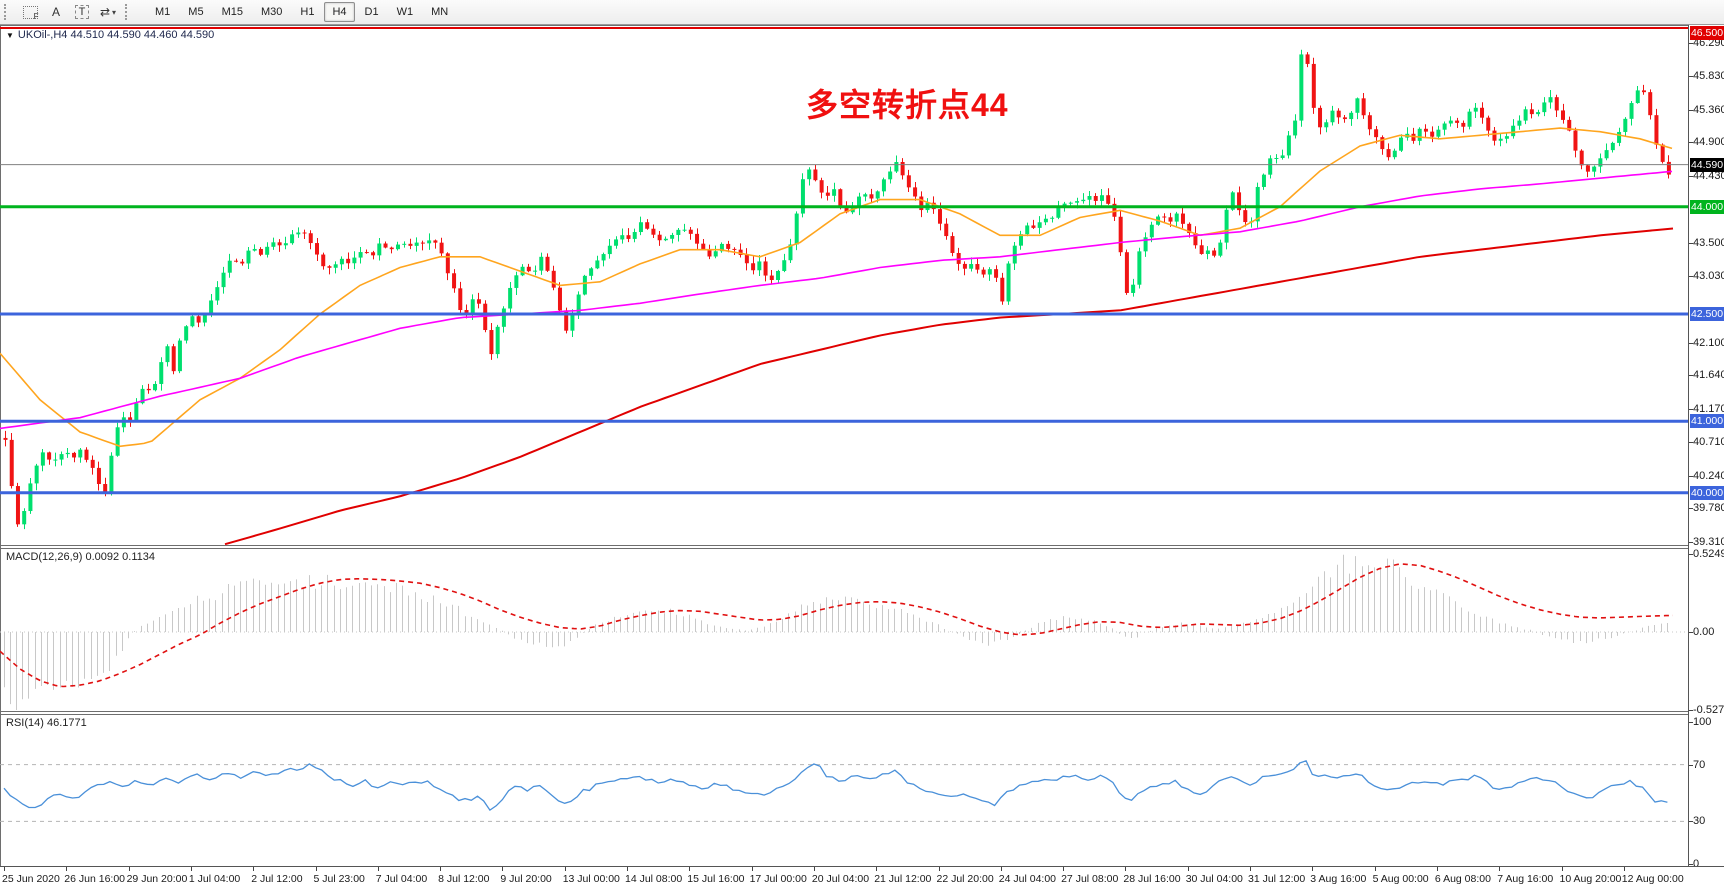  What do you see at coordinates (716, 879) in the screenshot?
I see `time-tick-label: 15 Jul 16:00` at bounding box center [716, 879].